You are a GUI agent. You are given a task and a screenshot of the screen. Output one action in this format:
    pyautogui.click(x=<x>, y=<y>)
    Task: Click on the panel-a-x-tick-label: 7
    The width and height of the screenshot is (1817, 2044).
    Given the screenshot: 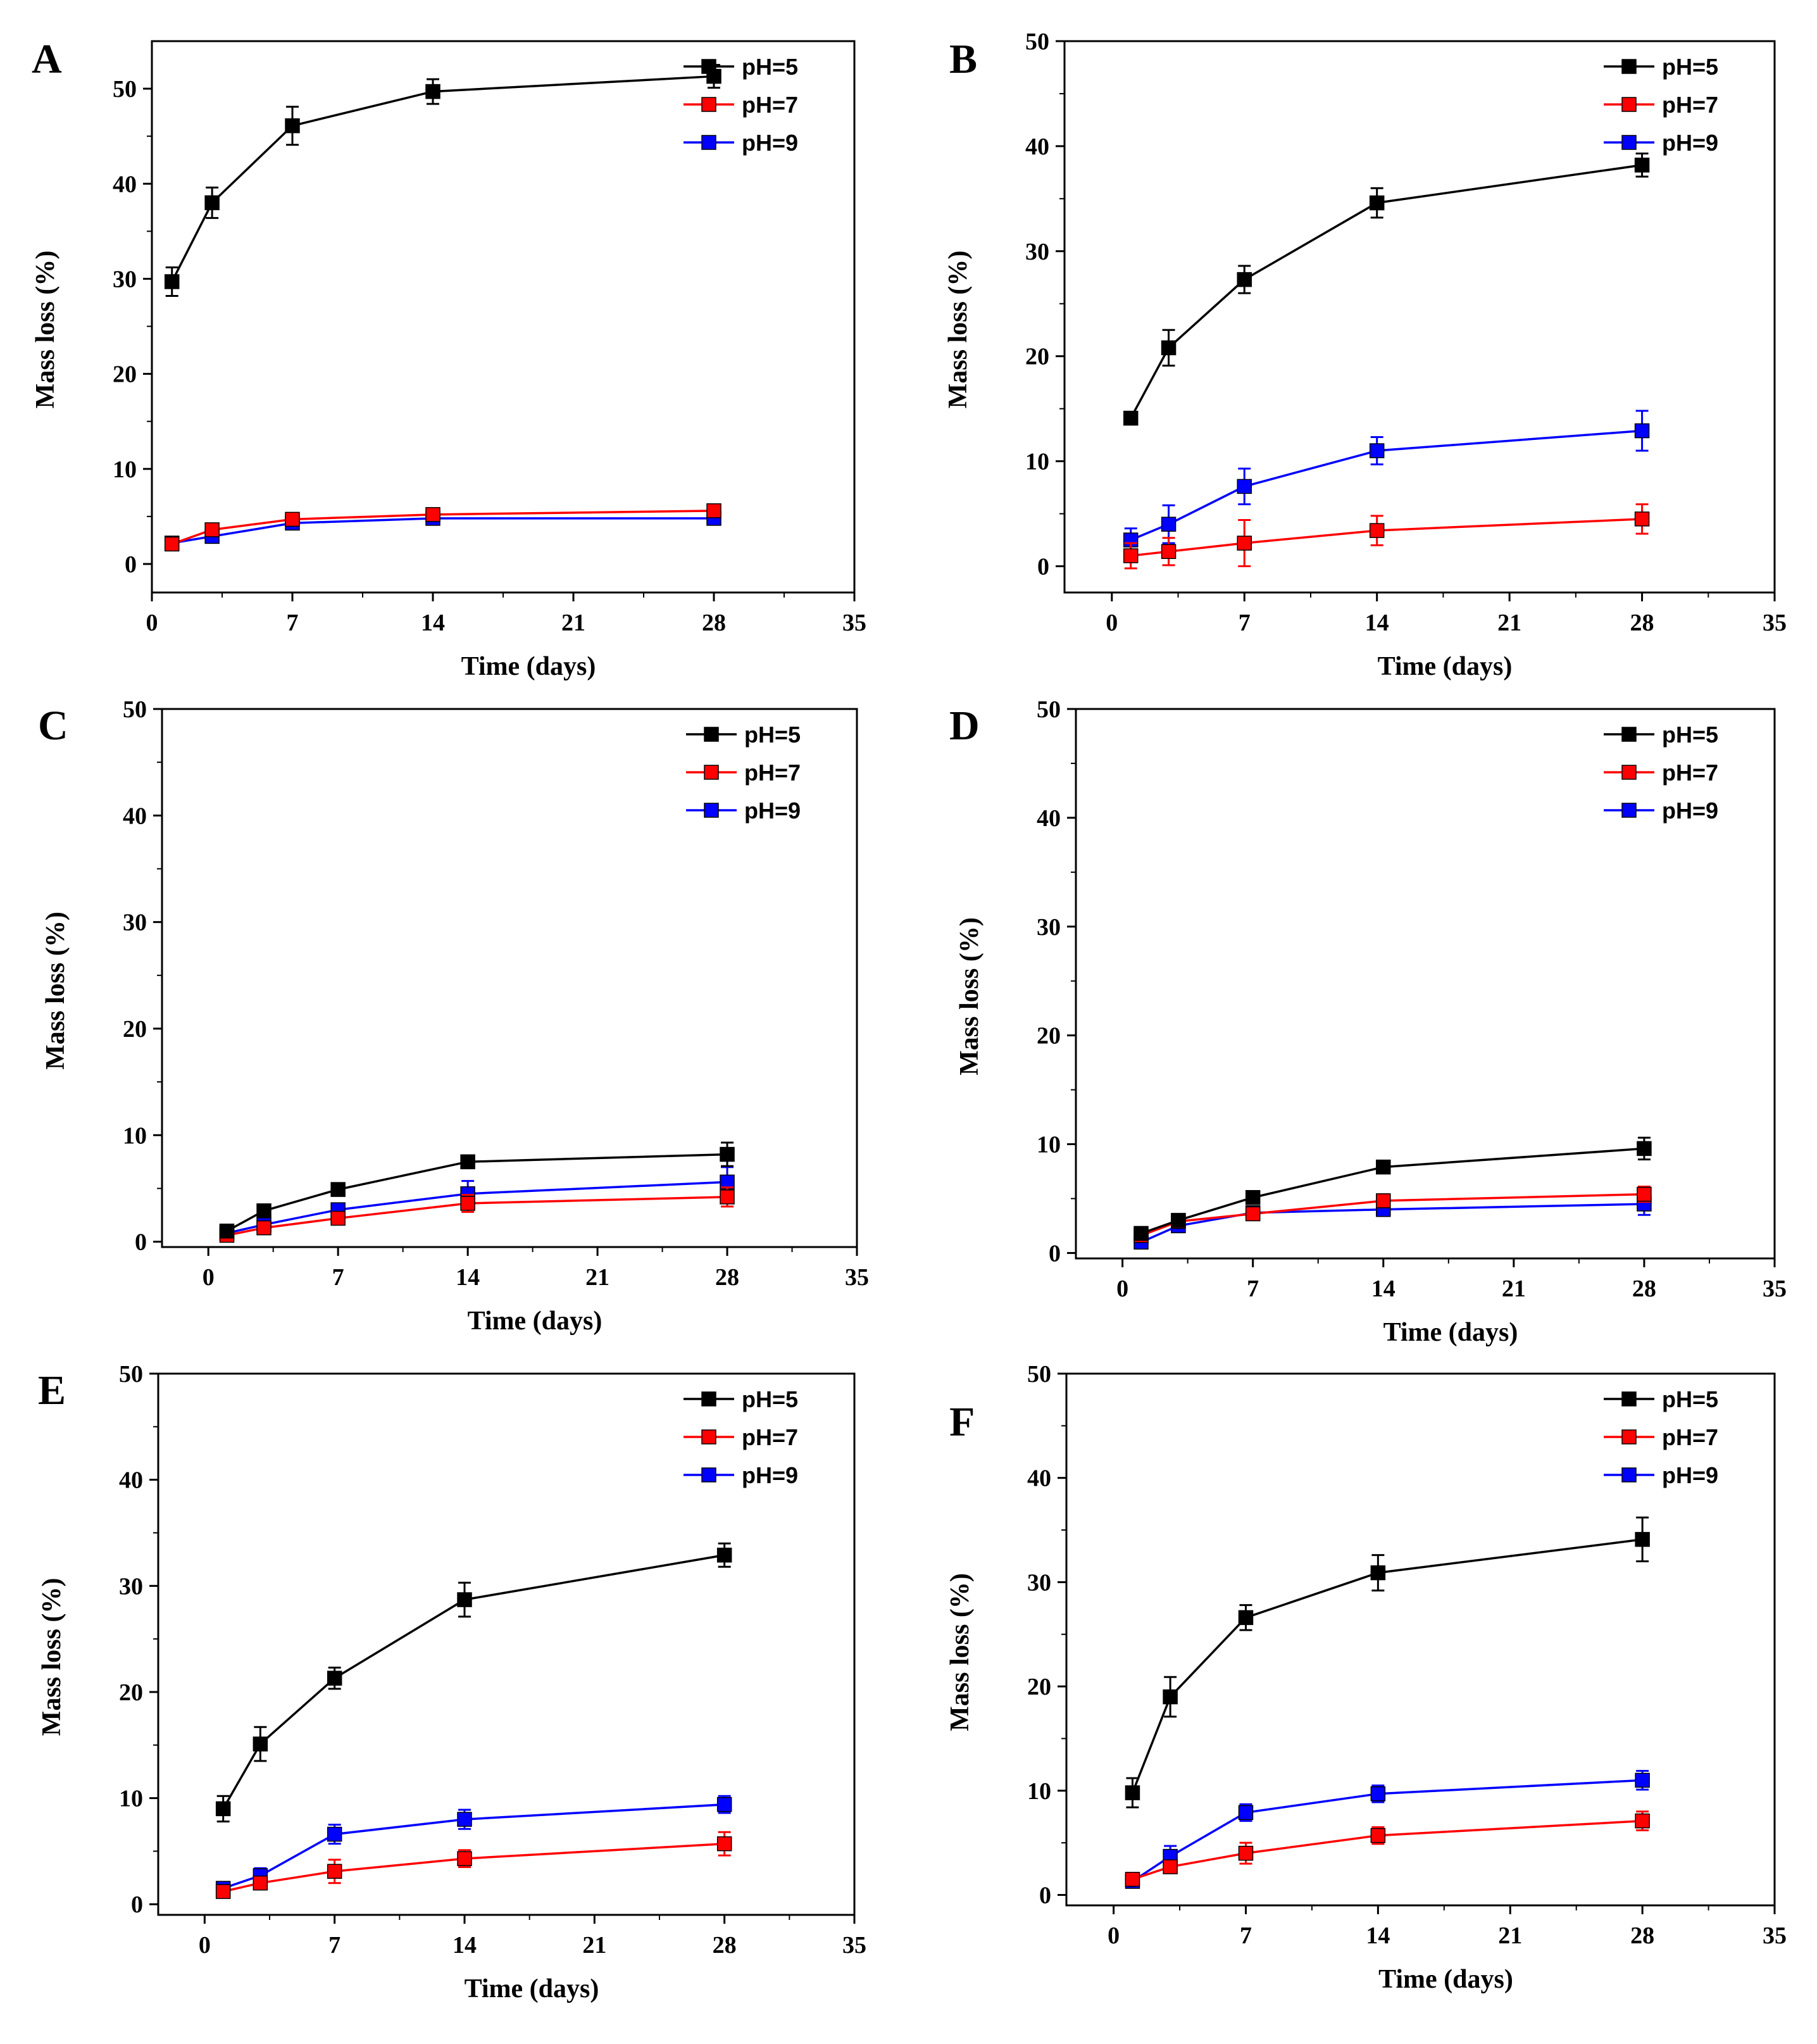 What is the action you would take?
    pyautogui.click(x=293, y=623)
    